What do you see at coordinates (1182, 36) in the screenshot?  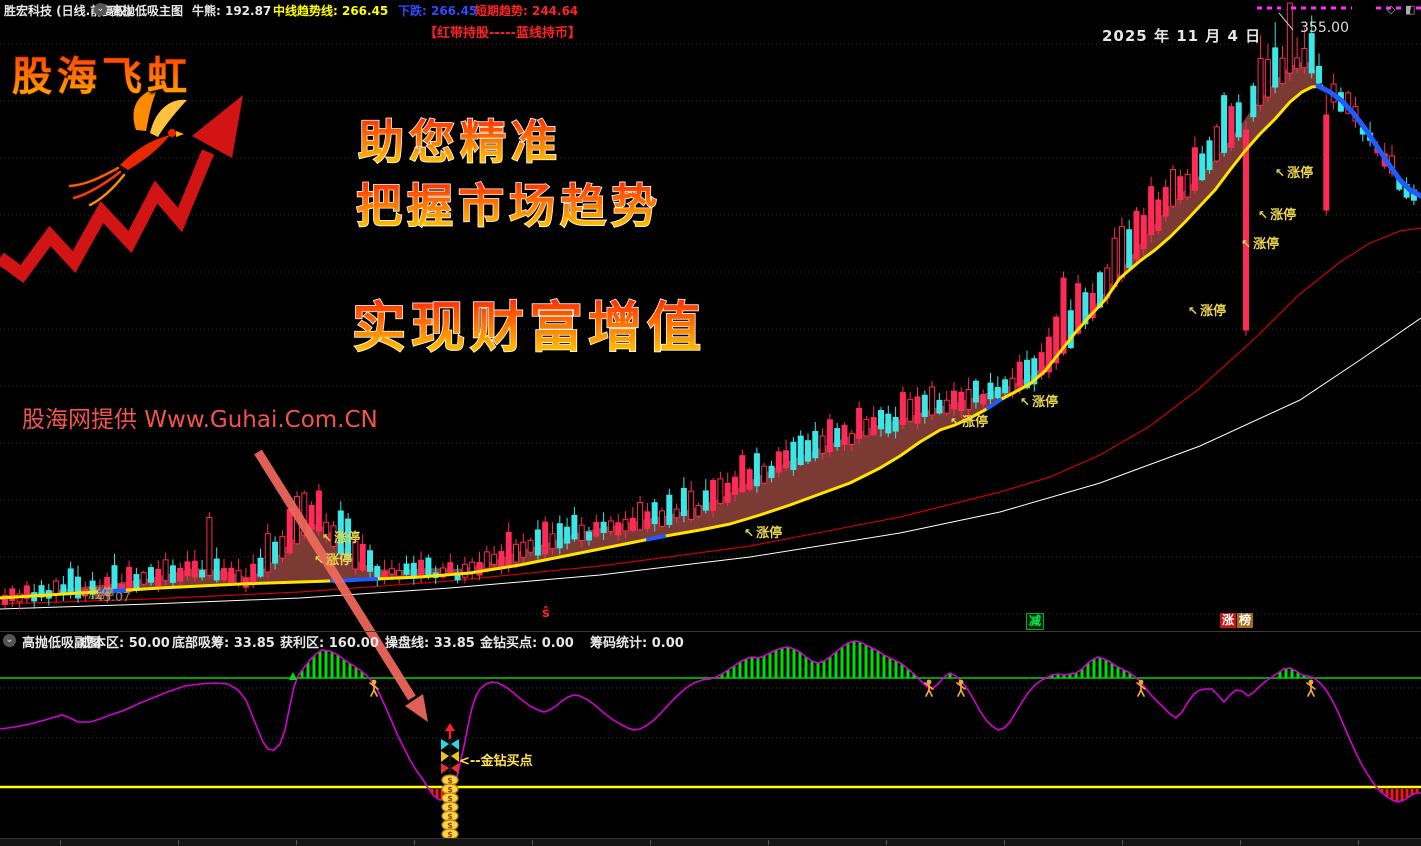 I see `date-label: 2025 年 11 月 4 日` at bounding box center [1182, 36].